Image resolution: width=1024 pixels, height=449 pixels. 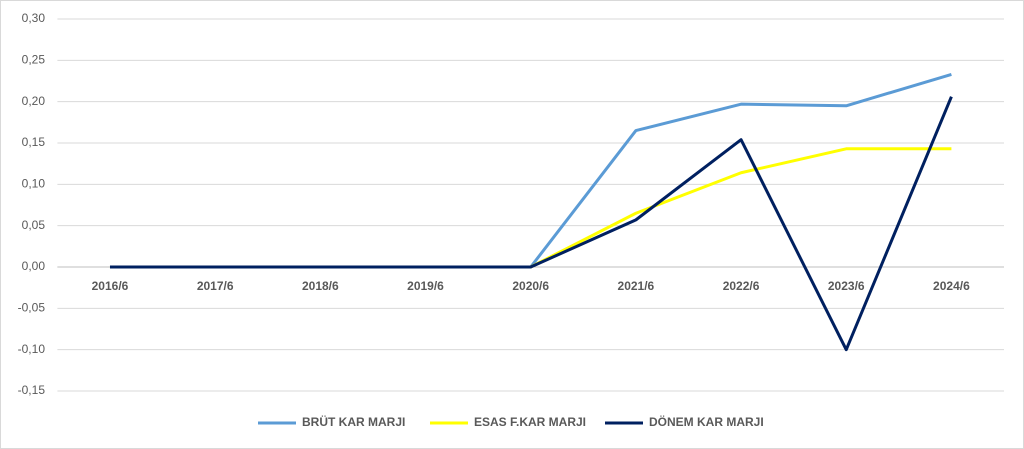 What do you see at coordinates (951, 286) in the screenshot?
I see `x-tick-label: 2024/6` at bounding box center [951, 286].